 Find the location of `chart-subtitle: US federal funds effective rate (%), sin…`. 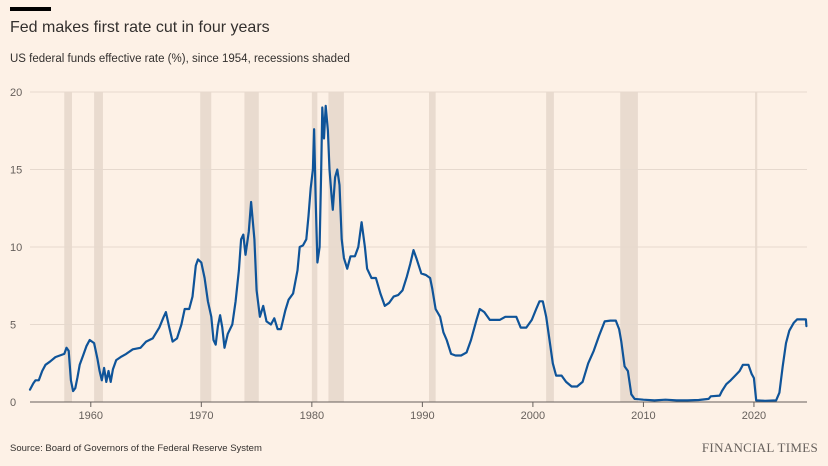

chart-subtitle: US federal funds effective rate (%), sin… is located at coordinates (180, 59).